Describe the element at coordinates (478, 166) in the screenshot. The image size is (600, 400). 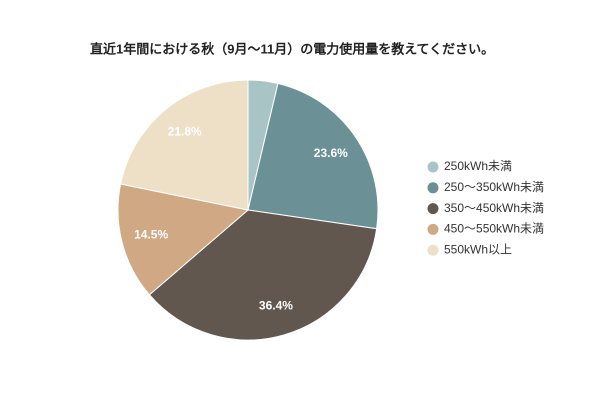
I see `legend-label: 250kWh未満` at that location.